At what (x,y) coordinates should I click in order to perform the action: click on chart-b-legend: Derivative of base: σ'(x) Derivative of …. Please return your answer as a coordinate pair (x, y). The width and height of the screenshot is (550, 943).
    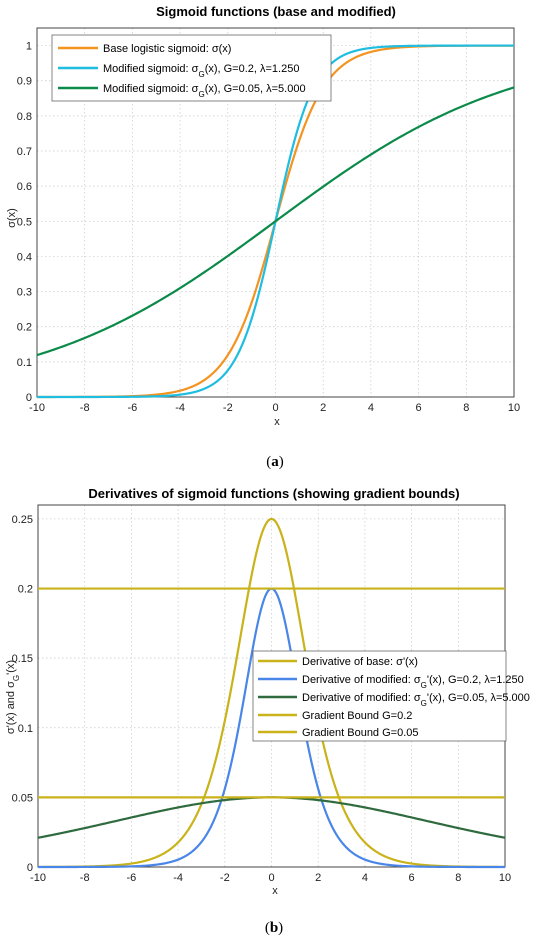
    Looking at the image, I should click on (391, 696).